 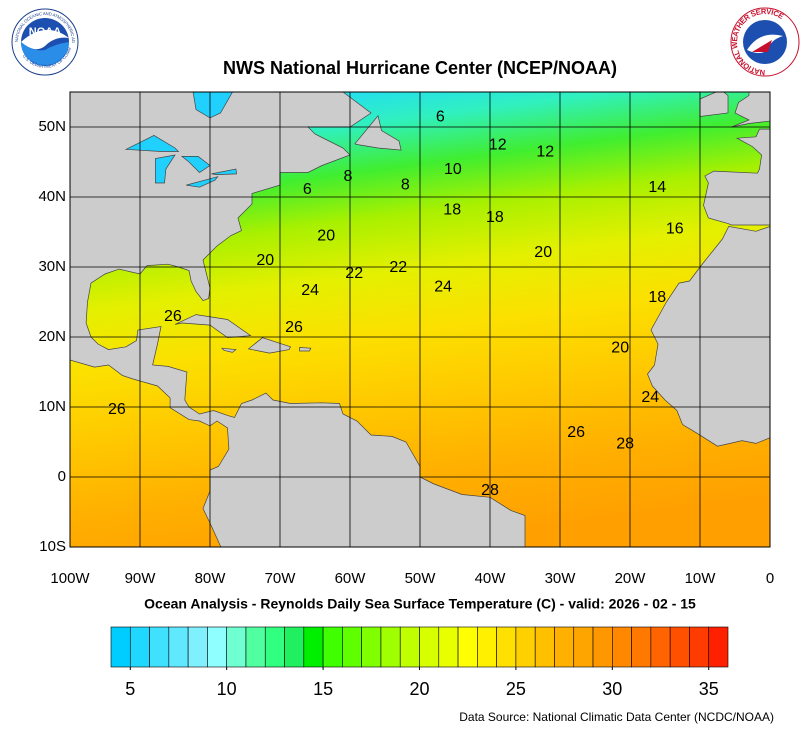 What do you see at coordinates (323, 689) in the screenshot?
I see `colorbar-tick-label: 15` at bounding box center [323, 689].